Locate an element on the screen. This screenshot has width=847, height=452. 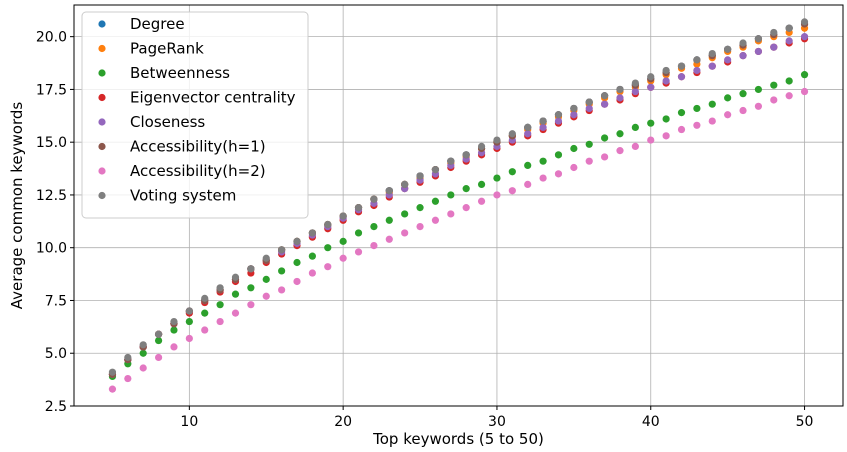
y-tick-label: 12.5 is located at coordinates (51, 196).